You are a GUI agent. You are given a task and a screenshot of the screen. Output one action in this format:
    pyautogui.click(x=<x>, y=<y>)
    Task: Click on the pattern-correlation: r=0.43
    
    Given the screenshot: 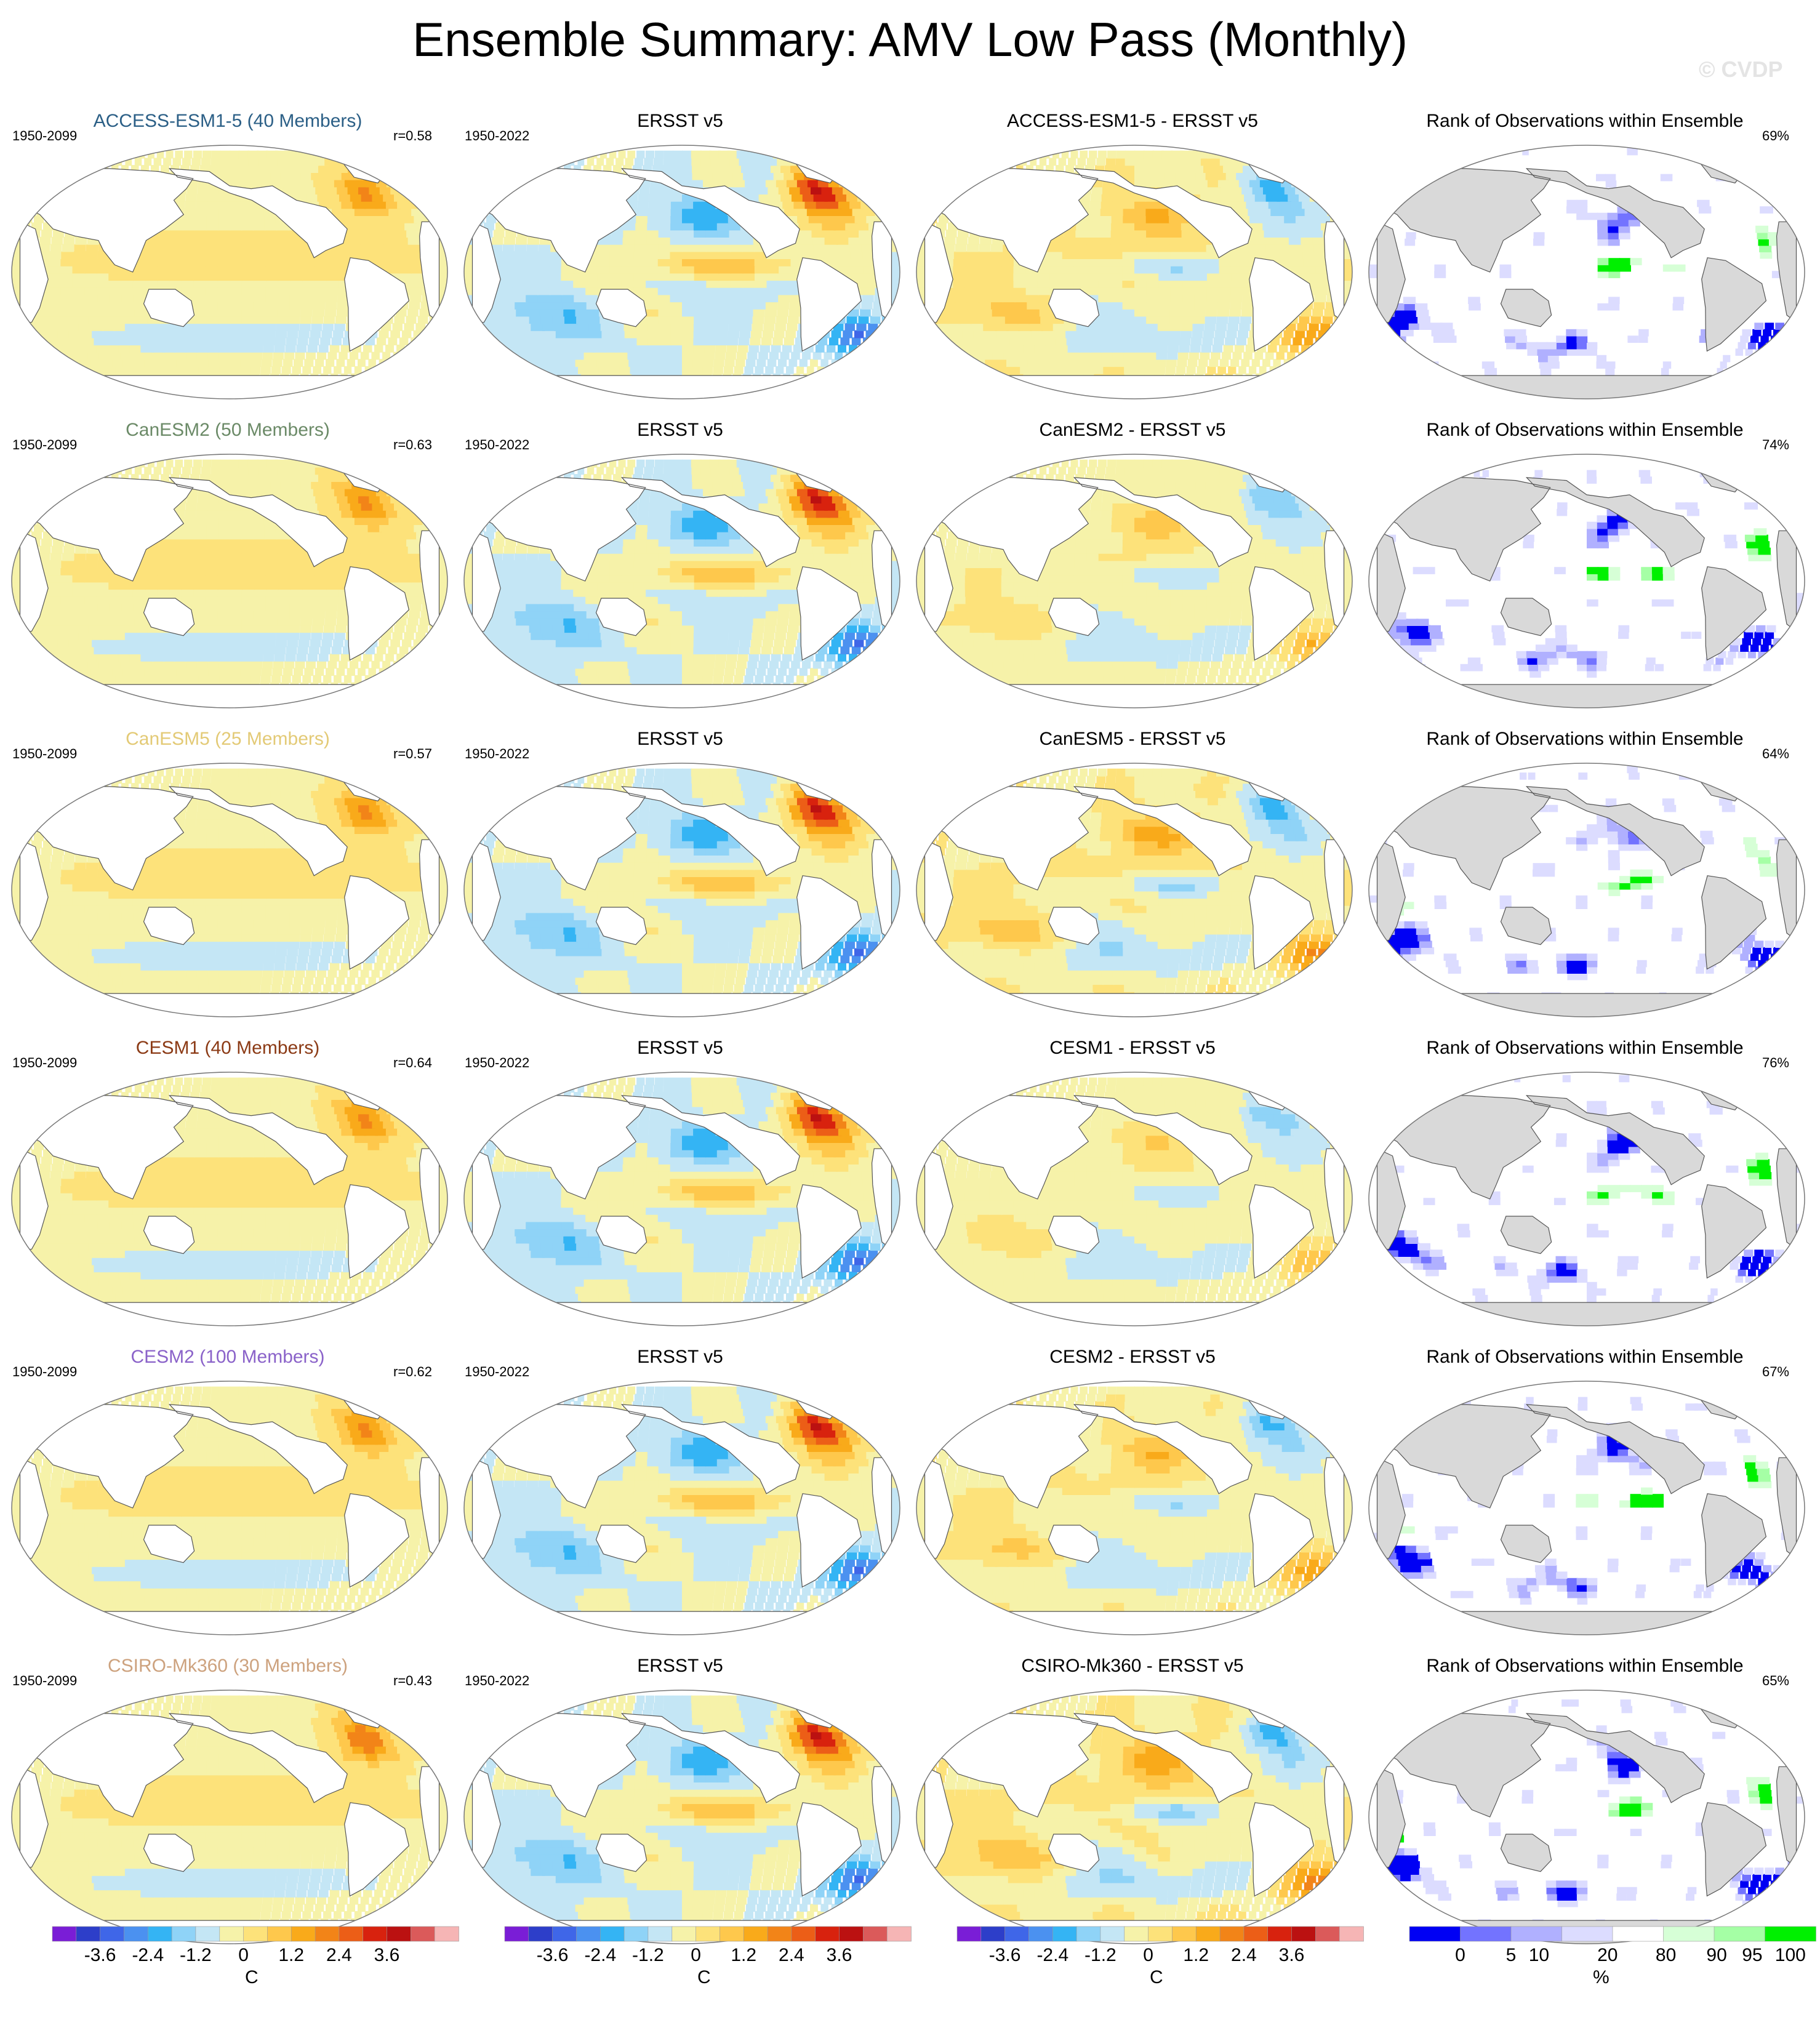 What is the action you would take?
    pyautogui.click(x=412, y=1681)
    